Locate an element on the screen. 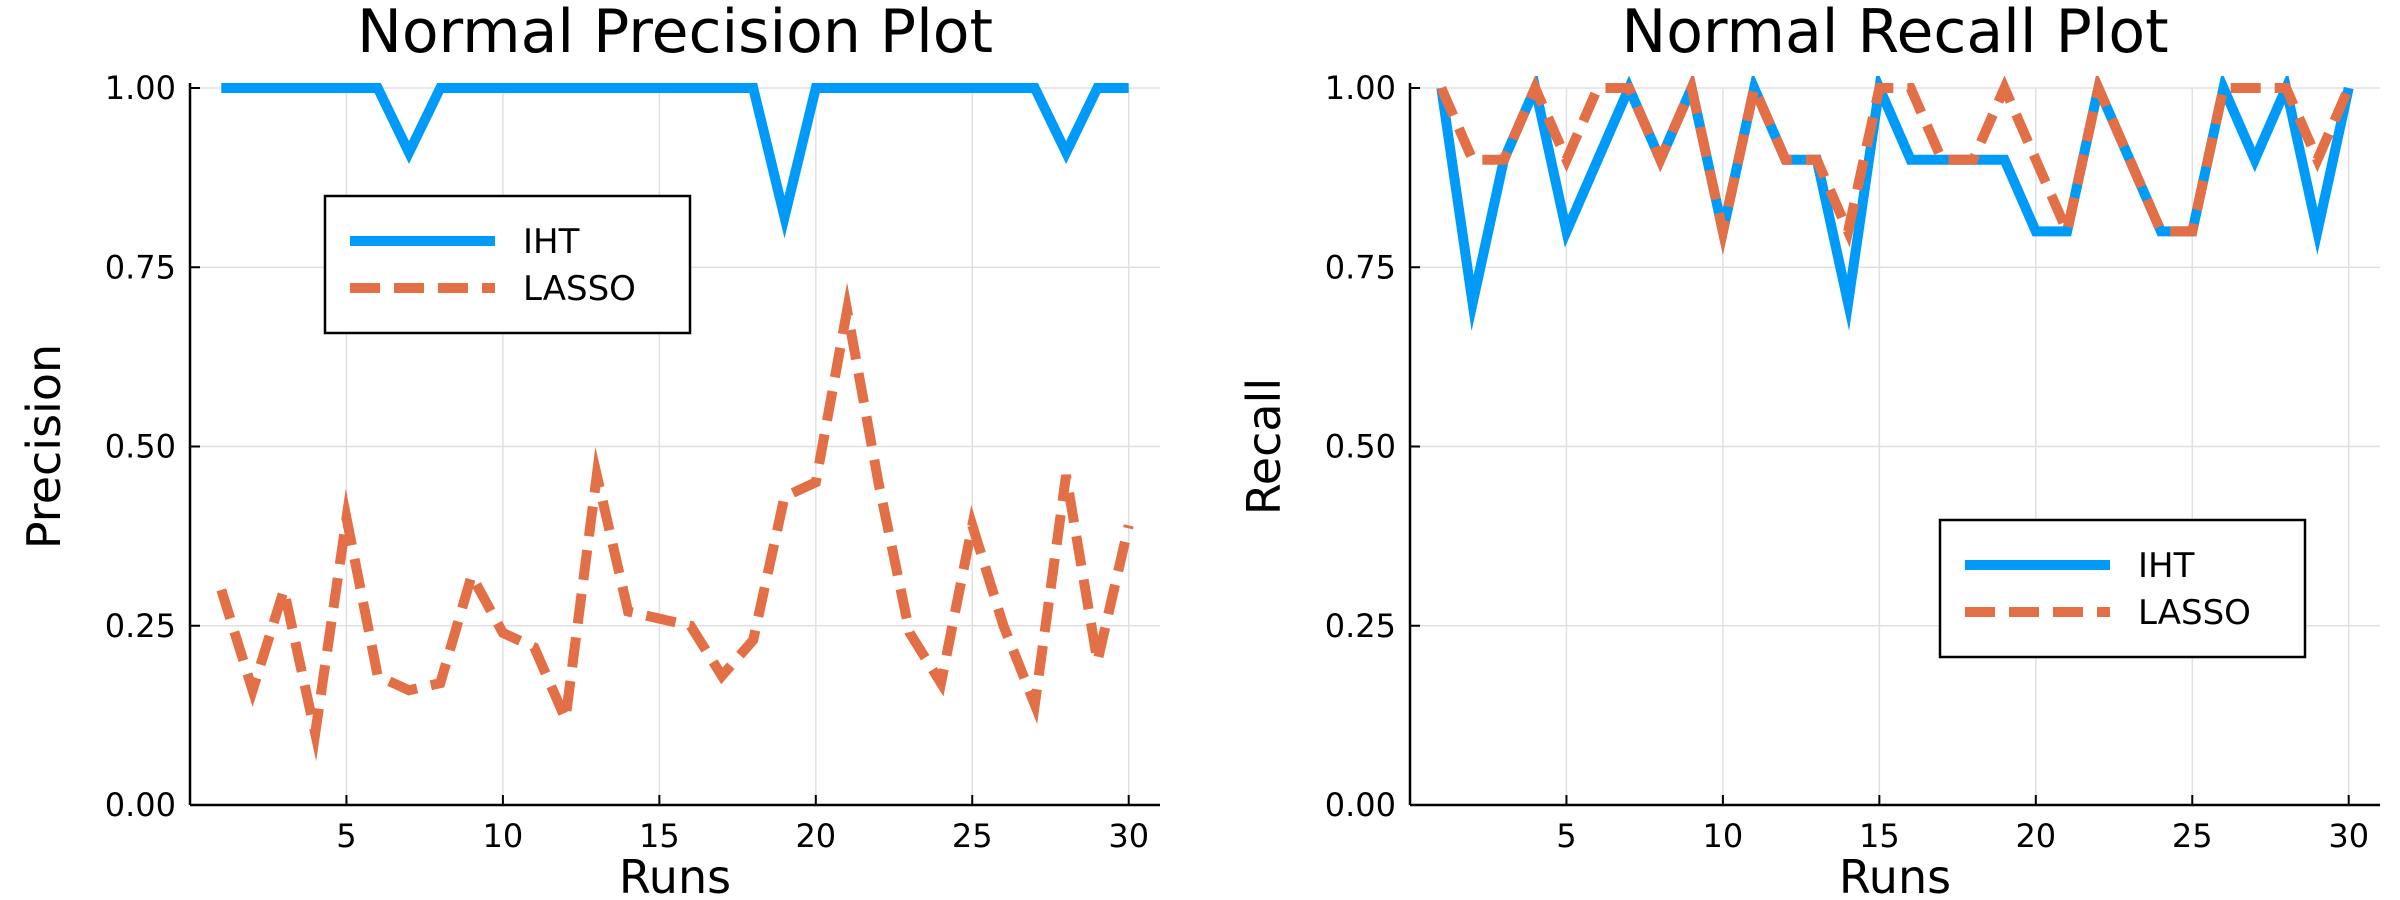 This screenshot has height=900, width=2400. chart-title: Normal Precision Plot is located at coordinates (675, 33).